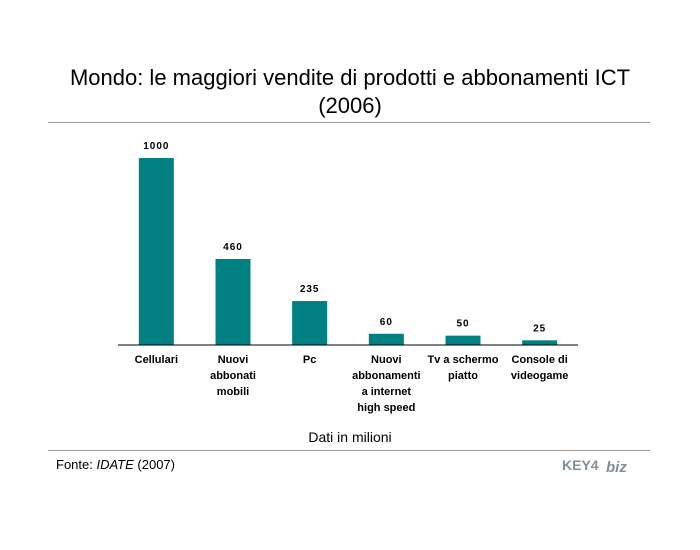 The width and height of the screenshot is (700, 550). Describe the element at coordinates (463, 360) in the screenshot. I see `category-label-4-line-0: Tv a schermo` at that location.